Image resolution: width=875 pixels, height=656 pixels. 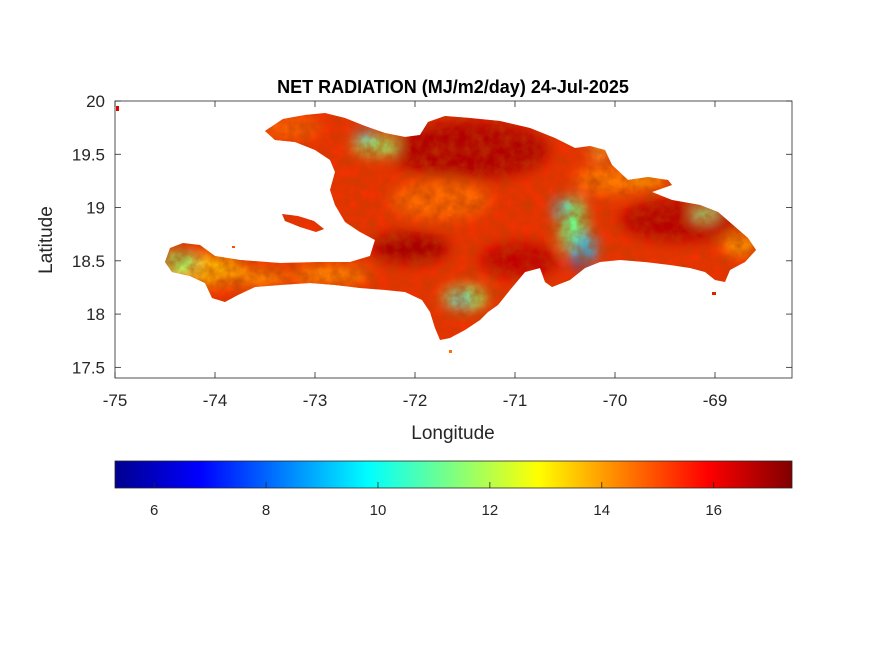 What do you see at coordinates (266, 510) in the screenshot?
I see `colorbar-tick-label: 8` at bounding box center [266, 510].